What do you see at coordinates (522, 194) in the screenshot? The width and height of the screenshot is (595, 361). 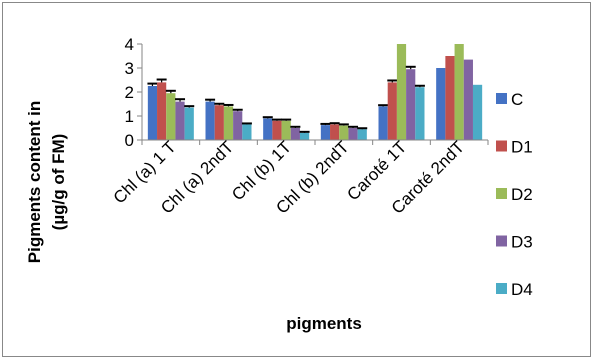 I see `legend-label-d2: D2` at bounding box center [522, 194].